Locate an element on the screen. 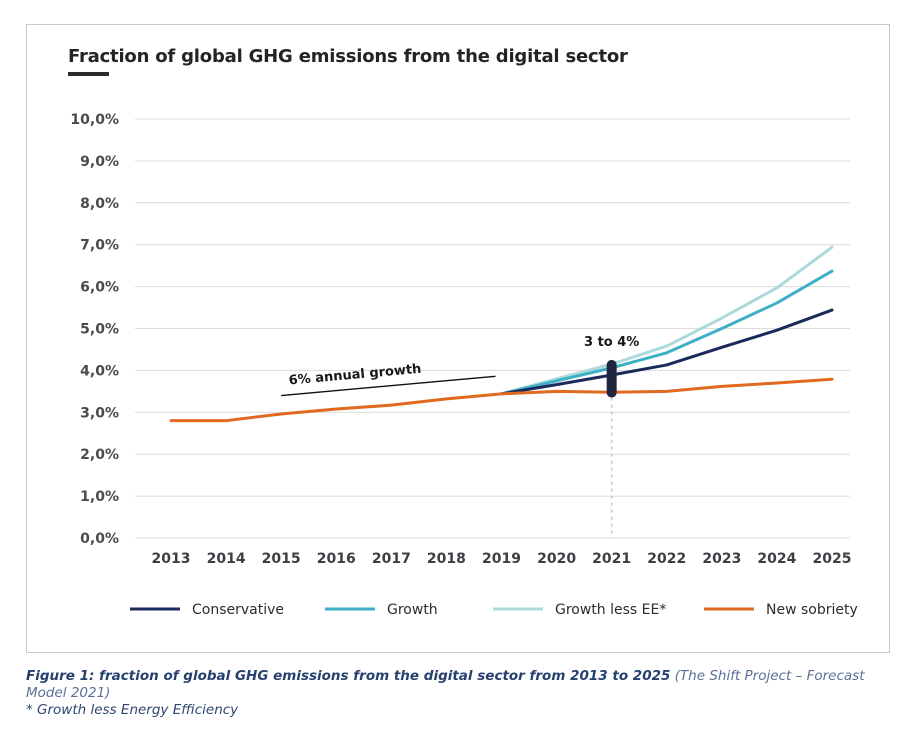  legend-label: Growth is located at coordinates (412, 610).